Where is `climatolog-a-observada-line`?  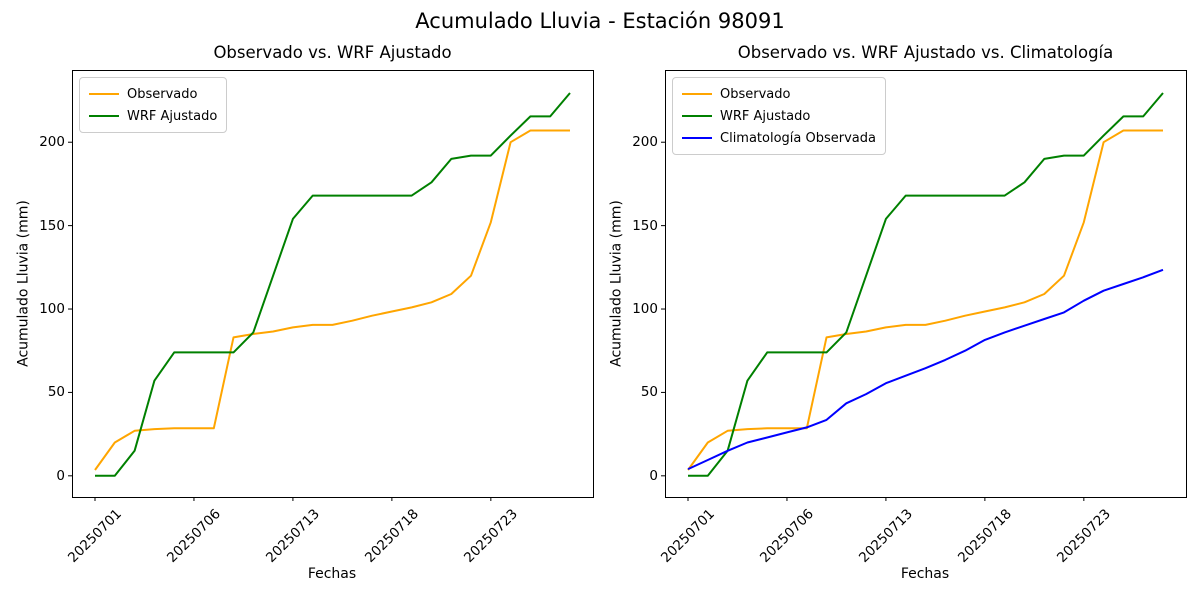 climatolog-a-observada-line is located at coordinates (925, 369).